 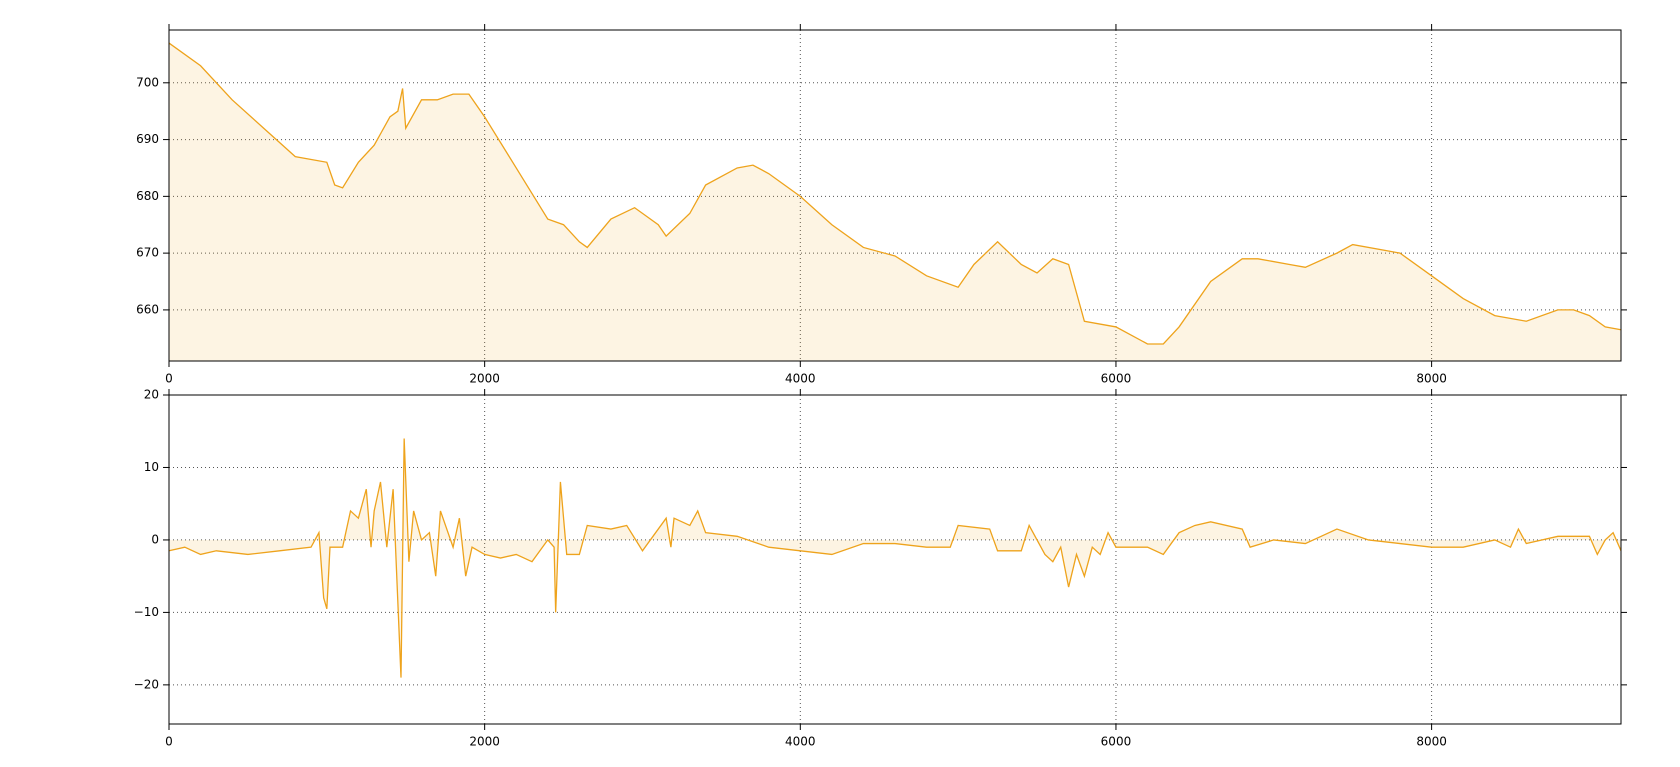 What do you see at coordinates (151, 467) in the screenshot?
I see `y-tick-label: 10` at bounding box center [151, 467].